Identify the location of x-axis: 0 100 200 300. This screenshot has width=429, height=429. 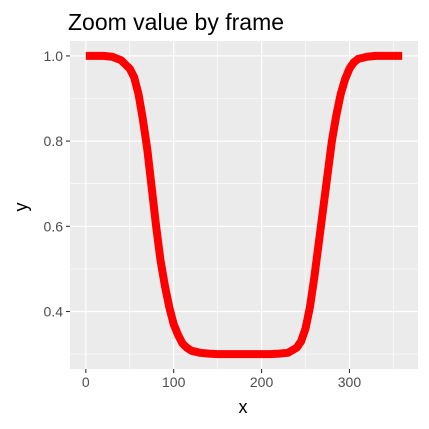
(221, 379).